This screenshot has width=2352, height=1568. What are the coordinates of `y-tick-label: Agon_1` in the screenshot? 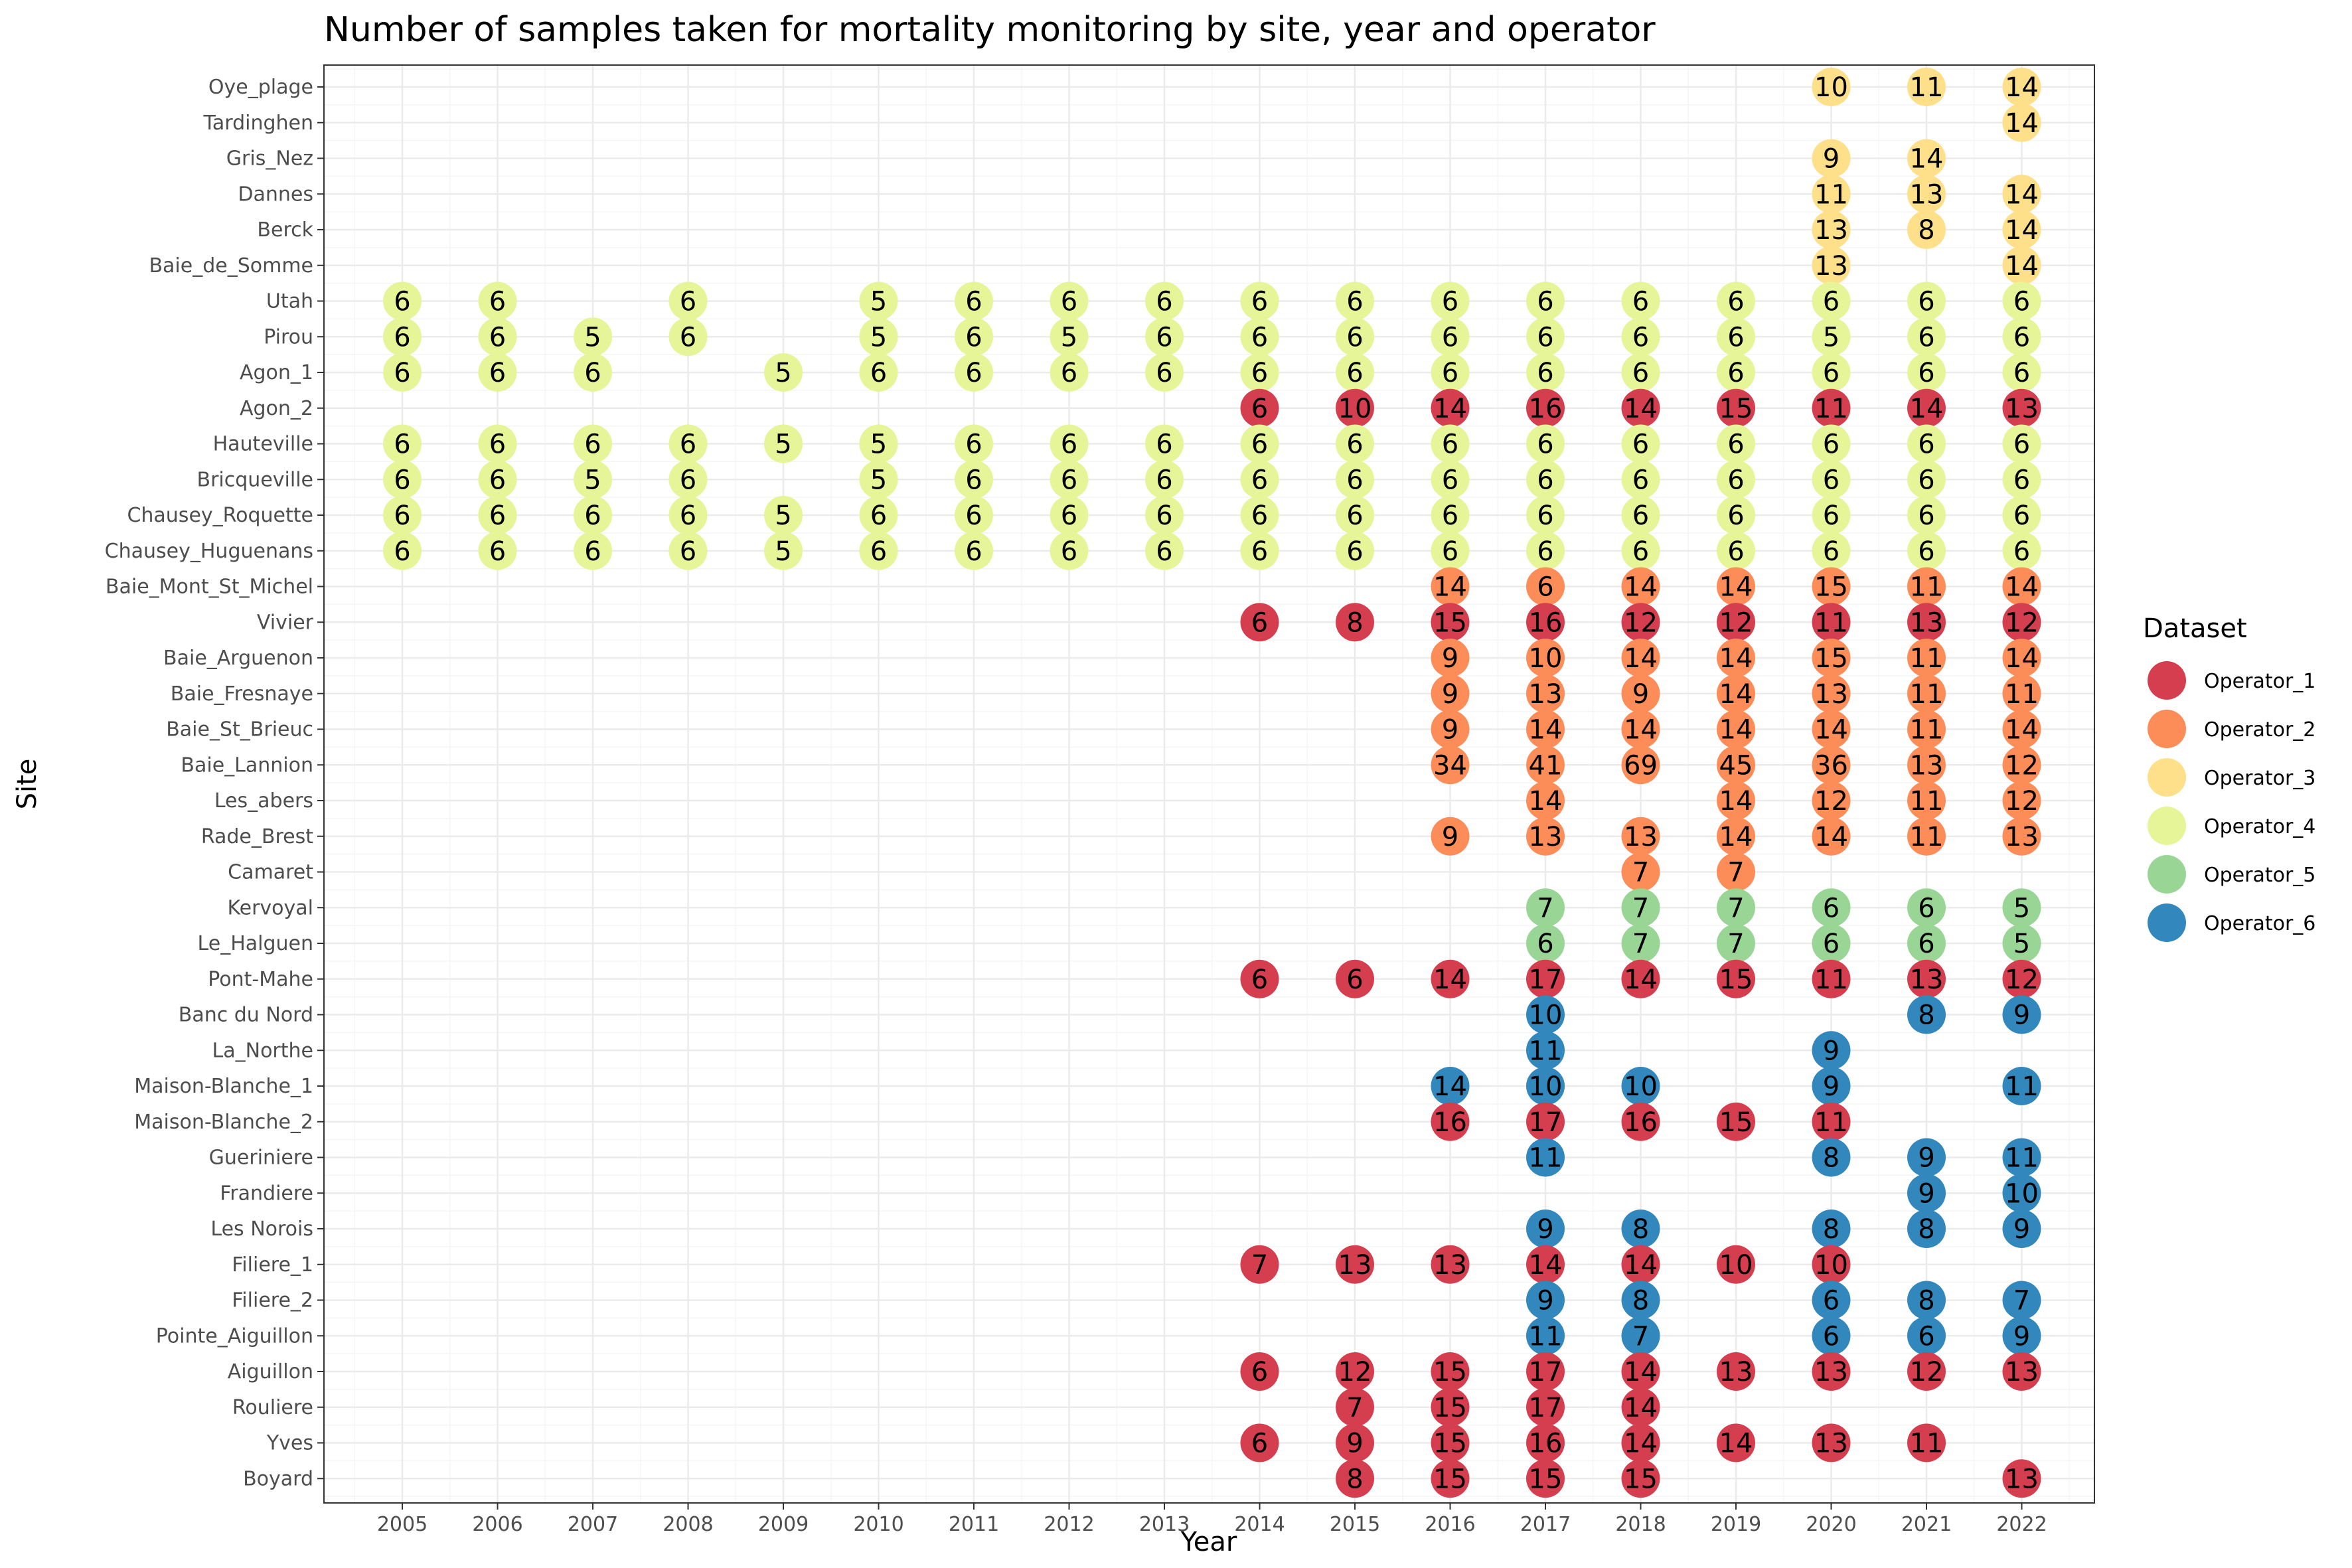 It's located at (277, 372).